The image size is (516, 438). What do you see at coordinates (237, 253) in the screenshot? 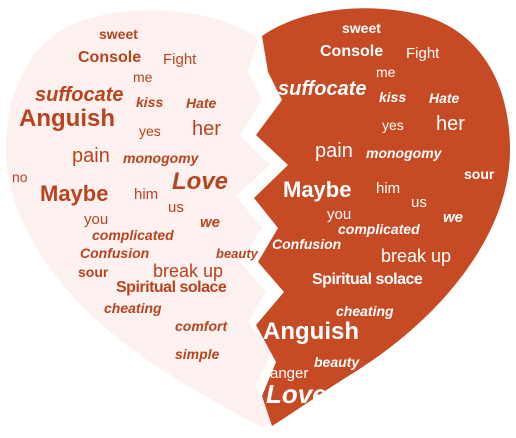
I see `word-beauty-left: beauty` at bounding box center [237, 253].